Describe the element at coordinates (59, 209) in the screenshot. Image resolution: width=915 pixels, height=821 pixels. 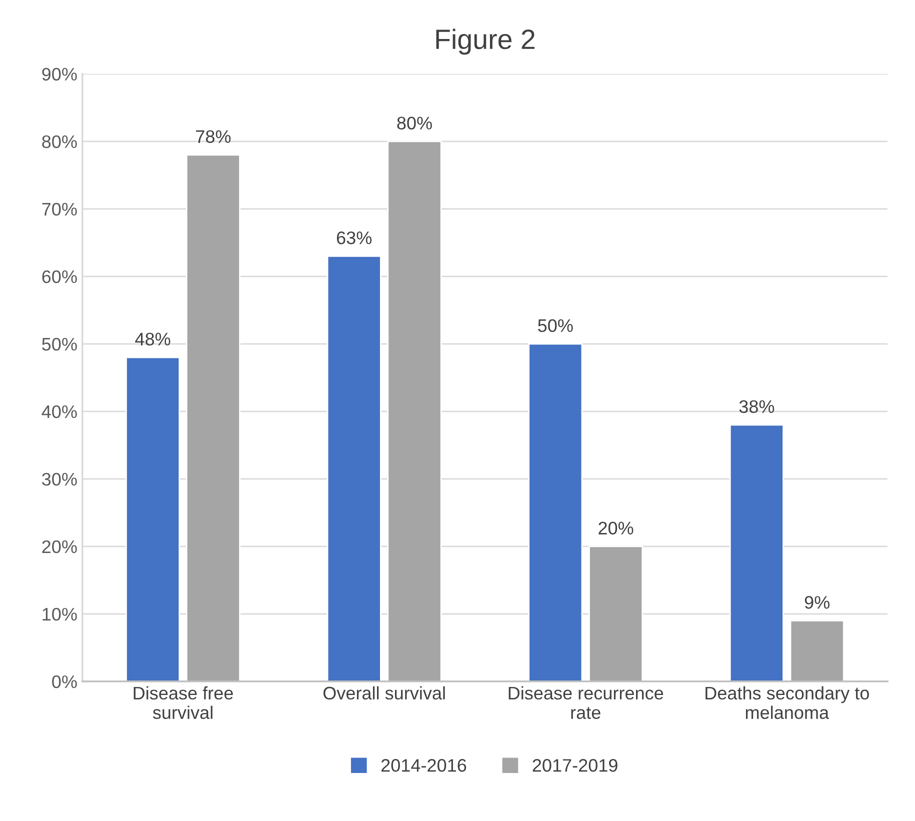
I see `y-tick-label: 70%` at that location.